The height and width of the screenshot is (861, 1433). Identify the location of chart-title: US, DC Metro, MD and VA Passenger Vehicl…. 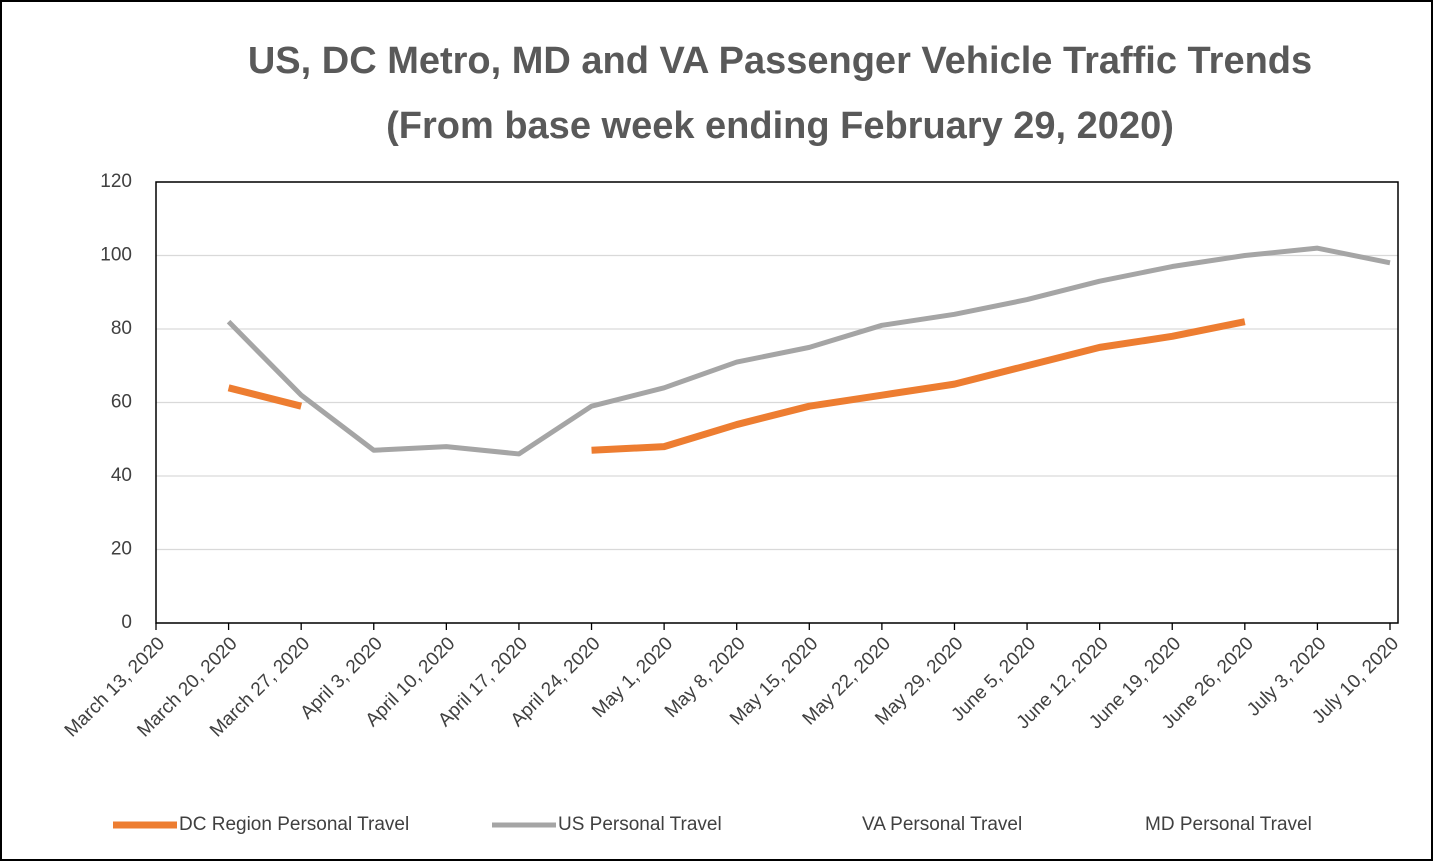
(780, 61).